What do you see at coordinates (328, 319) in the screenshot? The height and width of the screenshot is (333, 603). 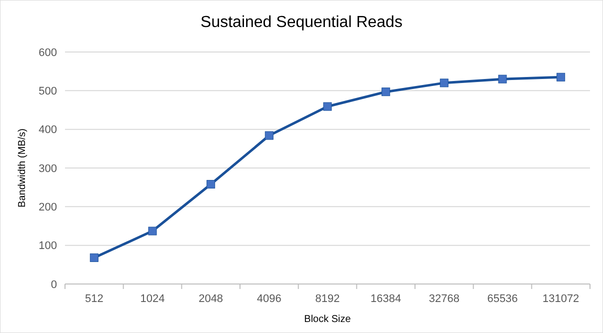 I see `x-axis-title: Block Size` at bounding box center [328, 319].